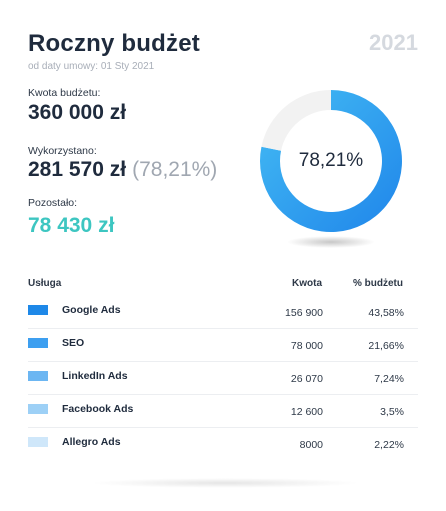 This screenshot has width=446, height=511. I want to click on service-share: 7,24%, so click(389, 379).